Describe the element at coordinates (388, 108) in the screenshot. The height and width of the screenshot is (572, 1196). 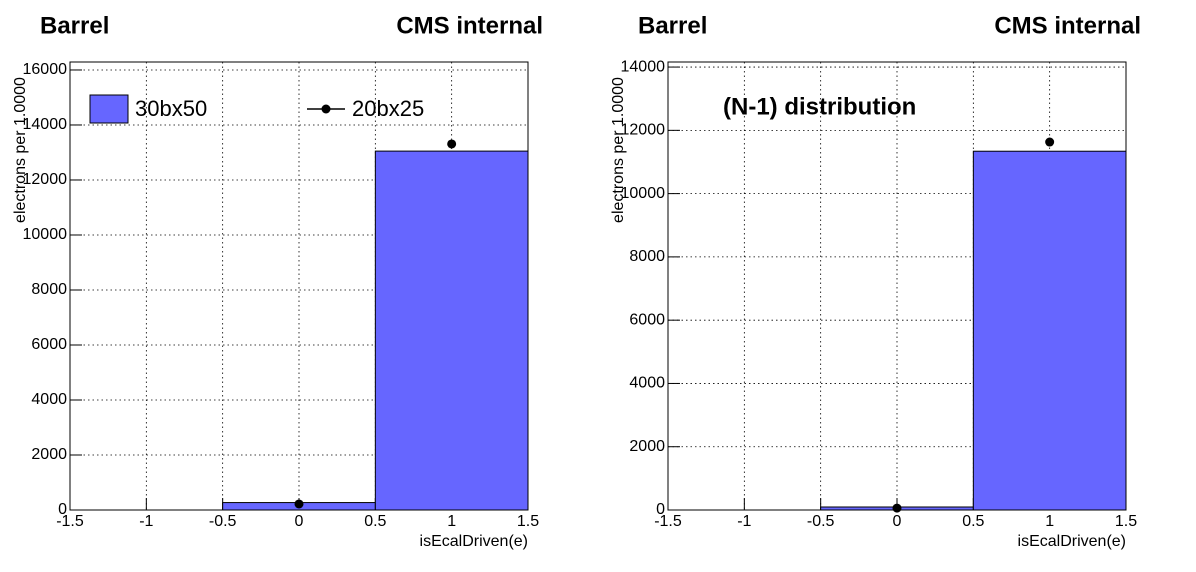
I see `legend-label: 20bx25` at that location.